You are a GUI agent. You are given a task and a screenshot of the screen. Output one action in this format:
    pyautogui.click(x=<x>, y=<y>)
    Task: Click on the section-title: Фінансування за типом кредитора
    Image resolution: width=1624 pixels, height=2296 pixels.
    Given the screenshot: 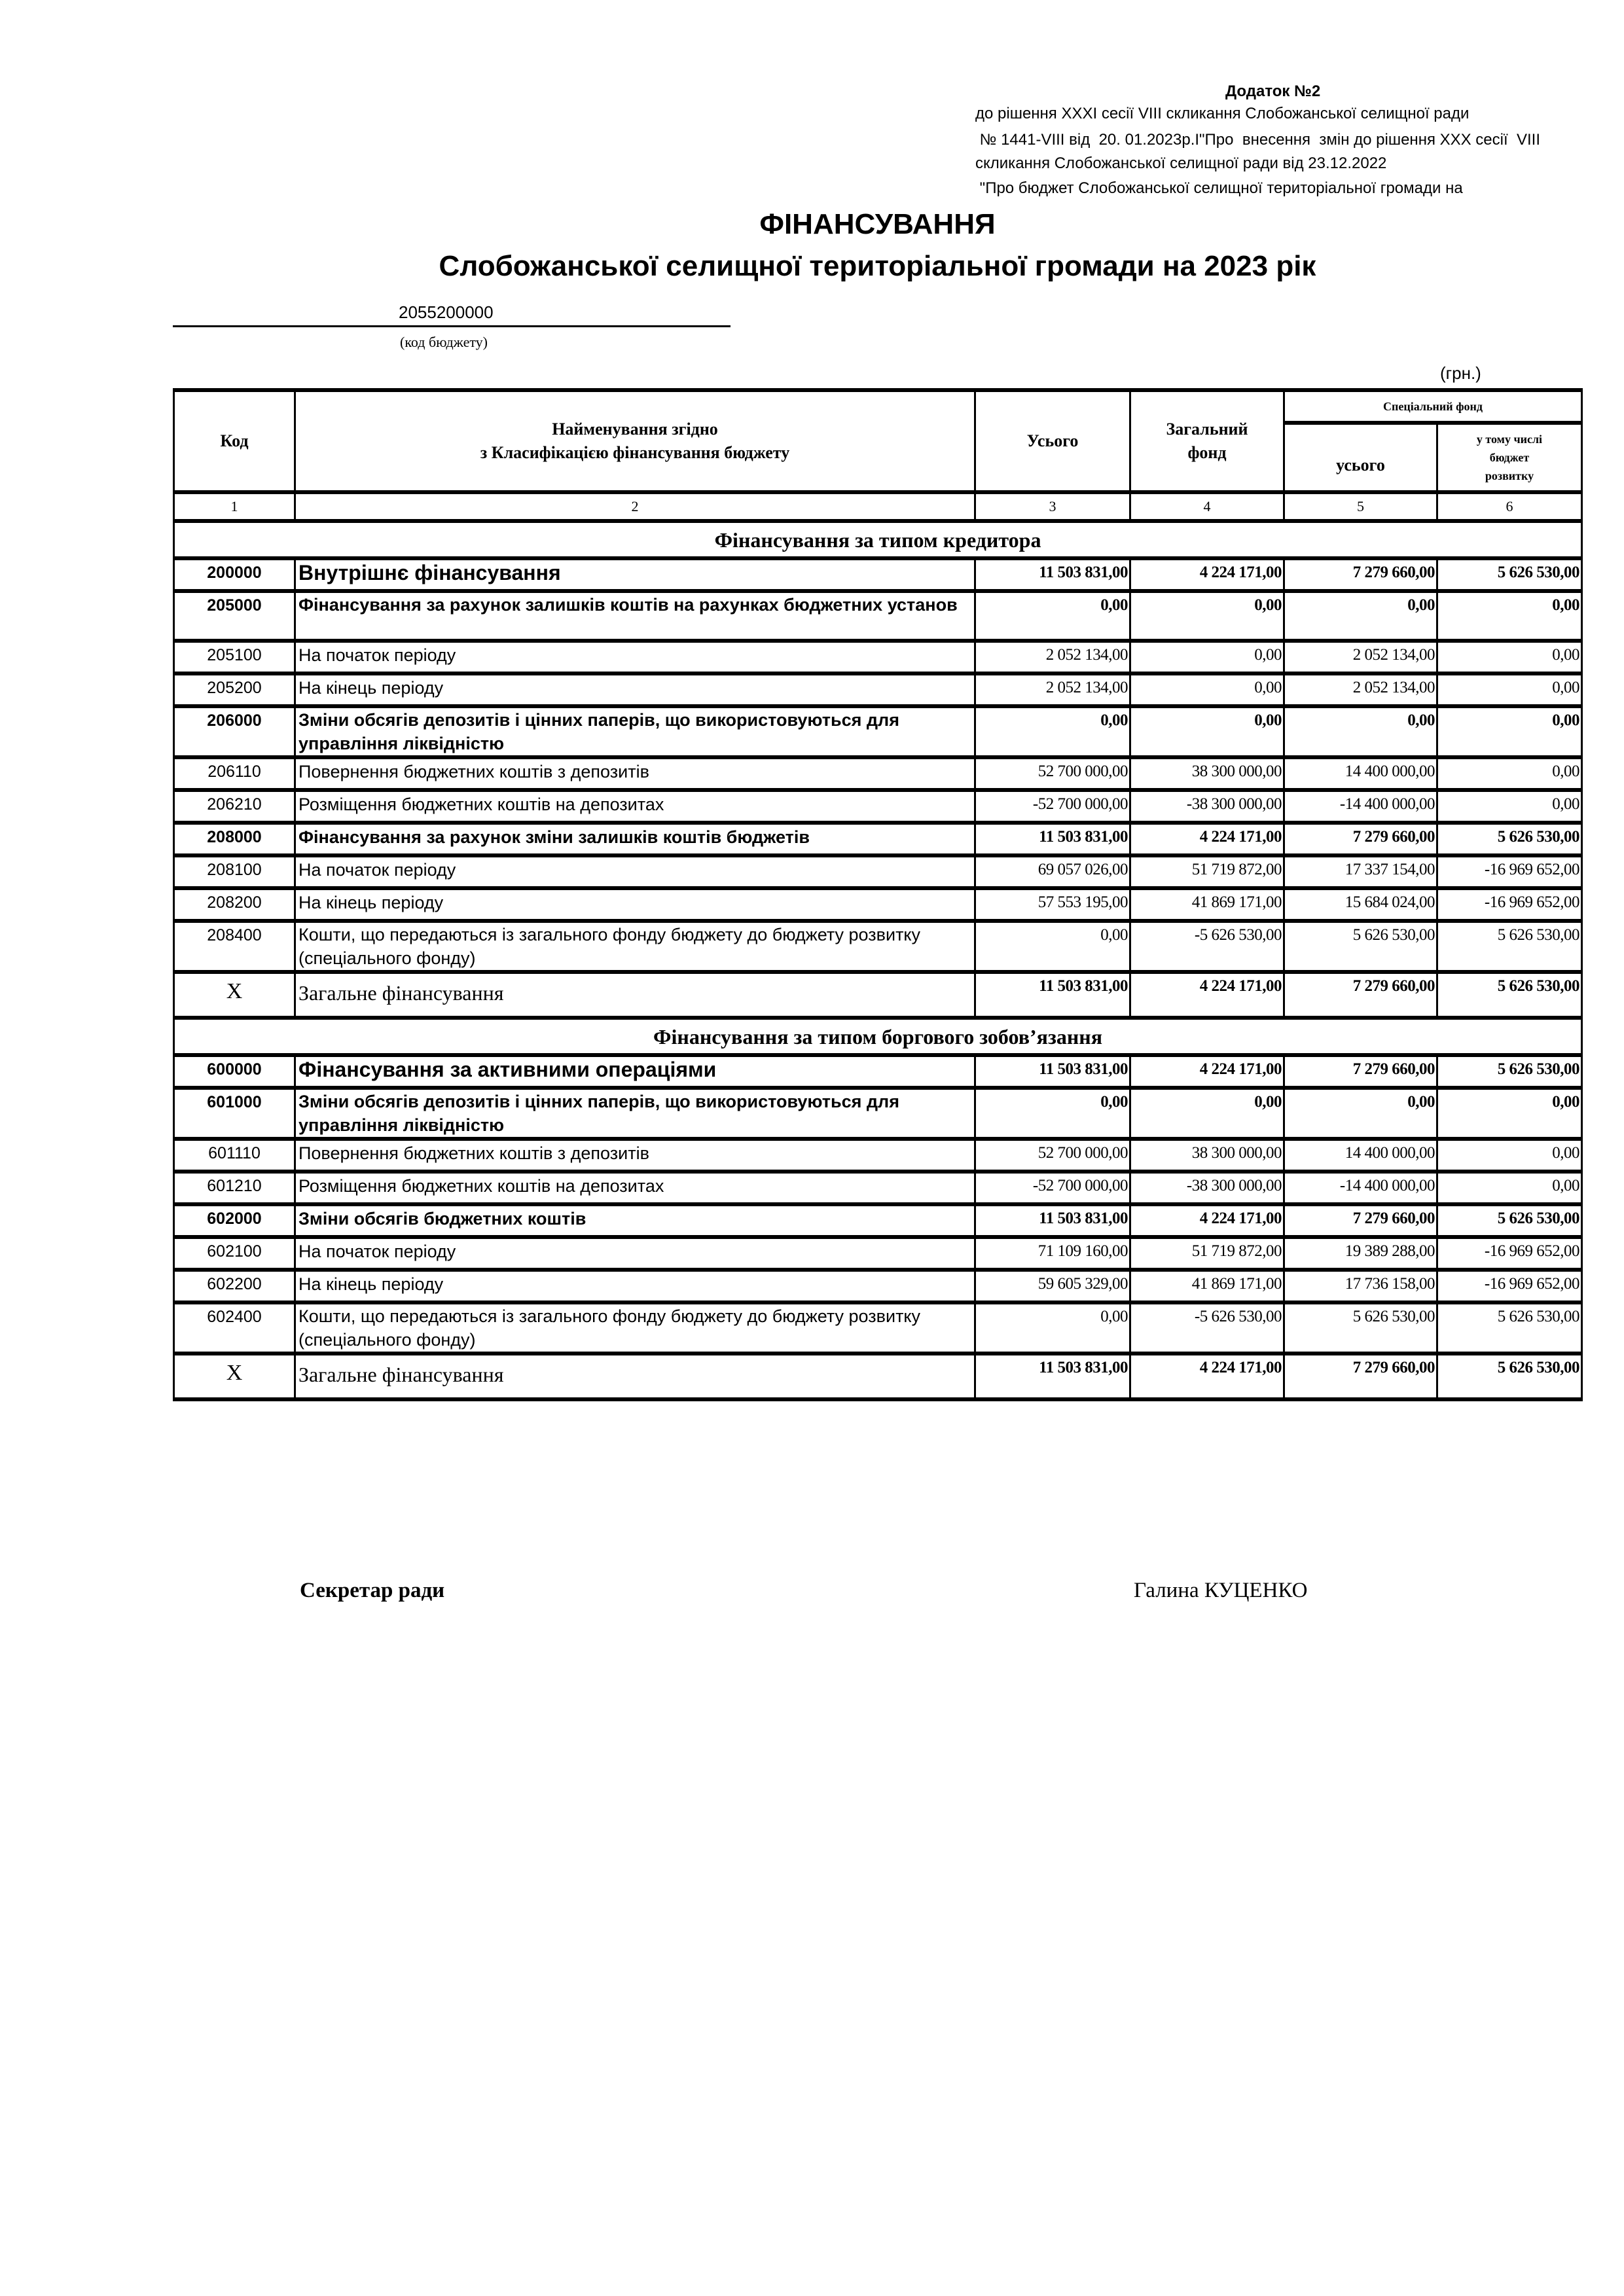 What is the action you would take?
    pyautogui.click(x=878, y=539)
    